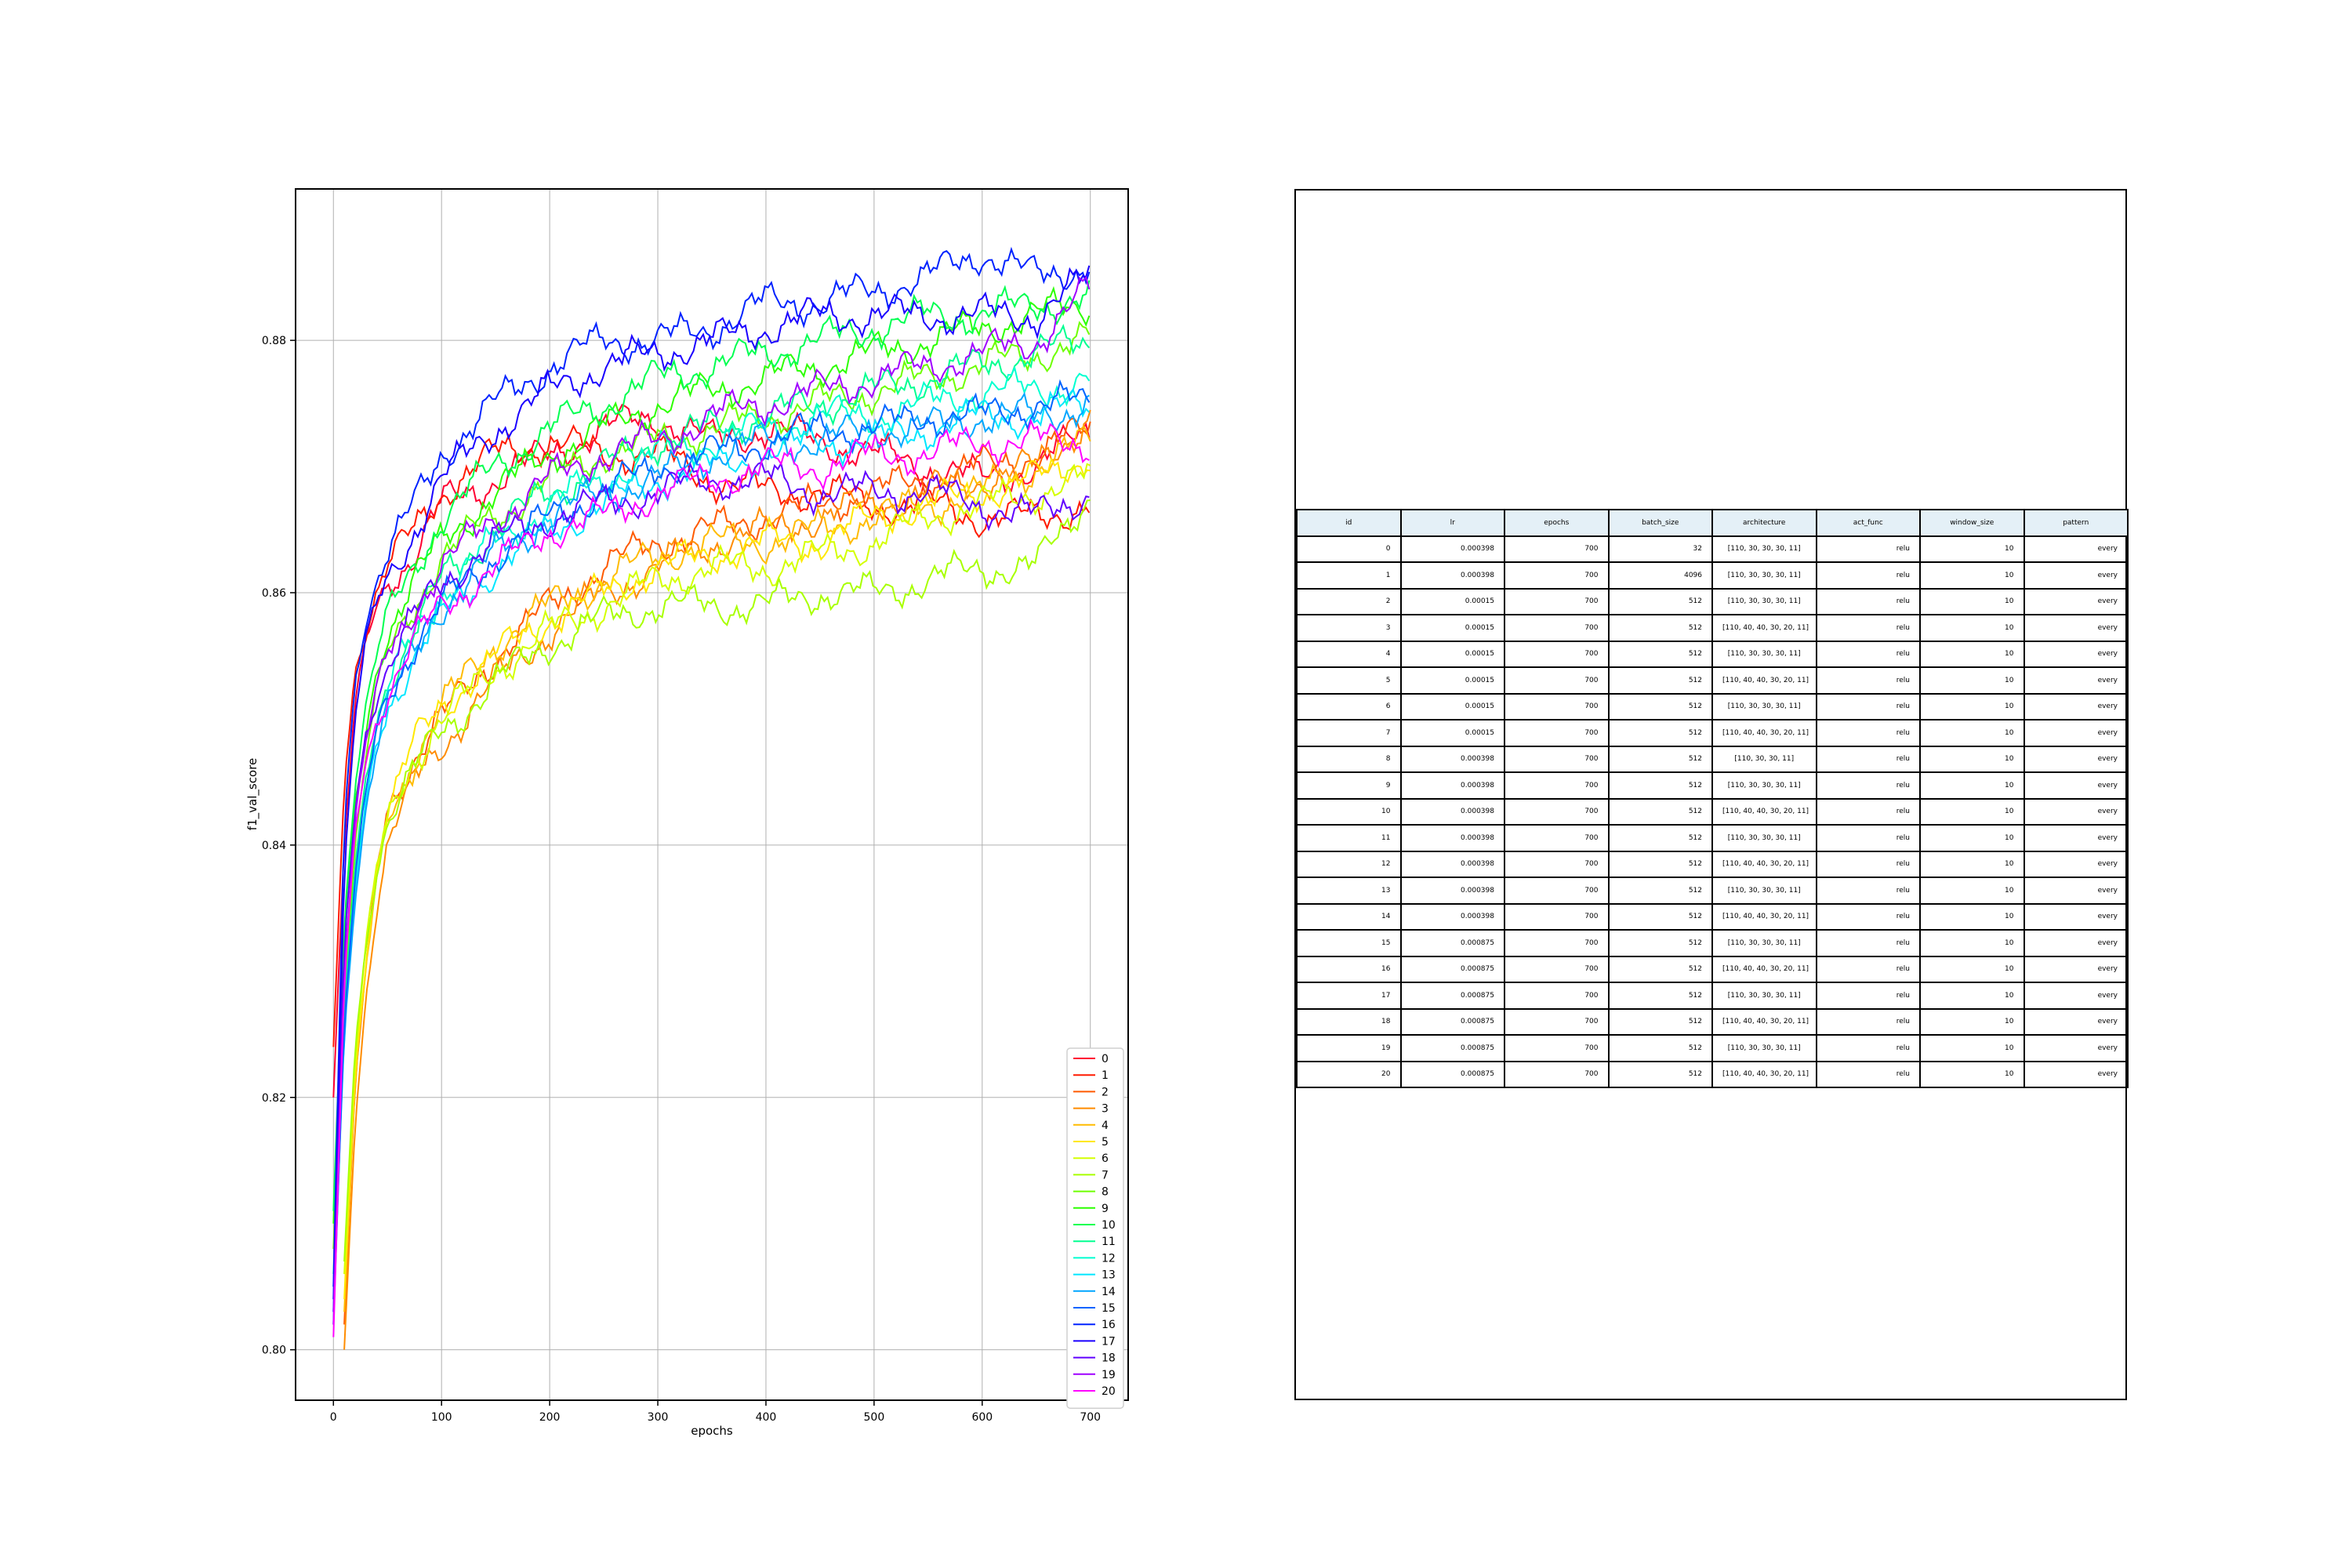 The image size is (2352, 1568). Describe the element at coordinates (1349, 996) in the screenshot. I see `table-cell-id: 17` at that location.